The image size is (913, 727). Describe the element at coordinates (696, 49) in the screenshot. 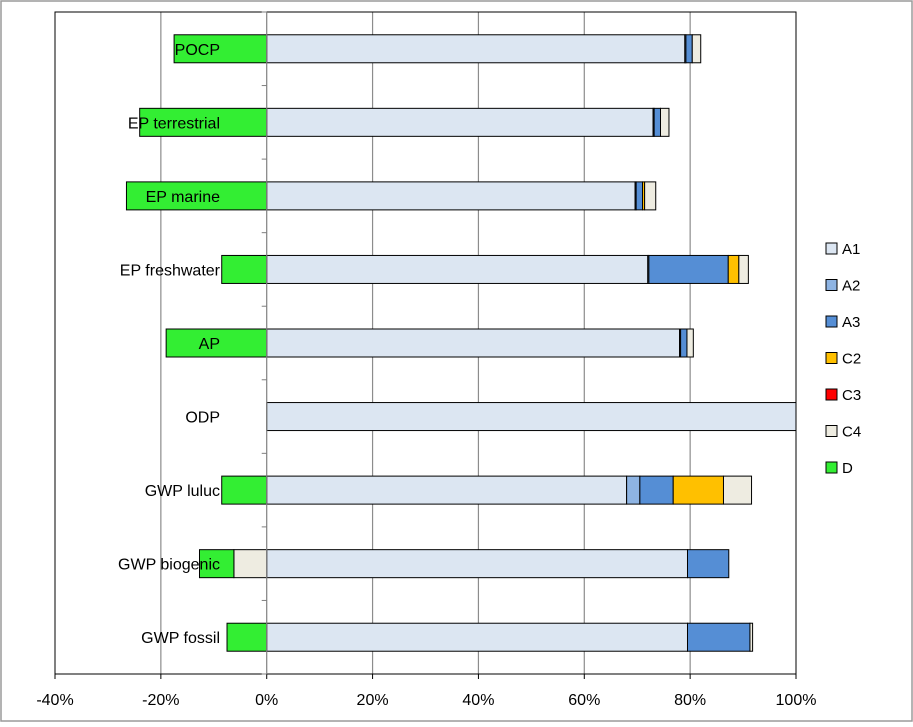

I see `bar-pocp-c4` at that location.